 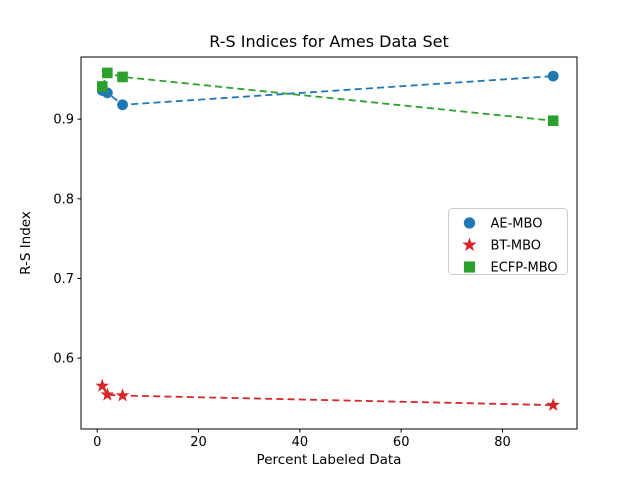 What do you see at coordinates (524, 268) in the screenshot?
I see `legend-entry-label: ECFP-MBO` at bounding box center [524, 268].